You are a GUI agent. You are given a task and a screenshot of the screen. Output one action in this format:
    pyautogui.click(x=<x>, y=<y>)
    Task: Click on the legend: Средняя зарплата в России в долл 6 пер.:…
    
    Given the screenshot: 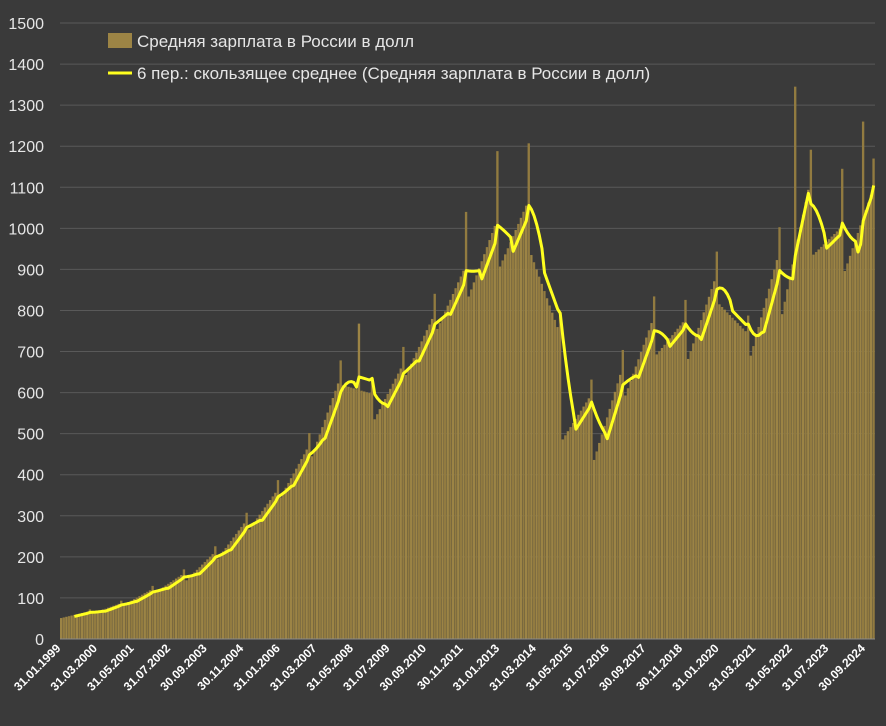 What is the action you would take?
    pyautogui.click(x=379, y=57)
    